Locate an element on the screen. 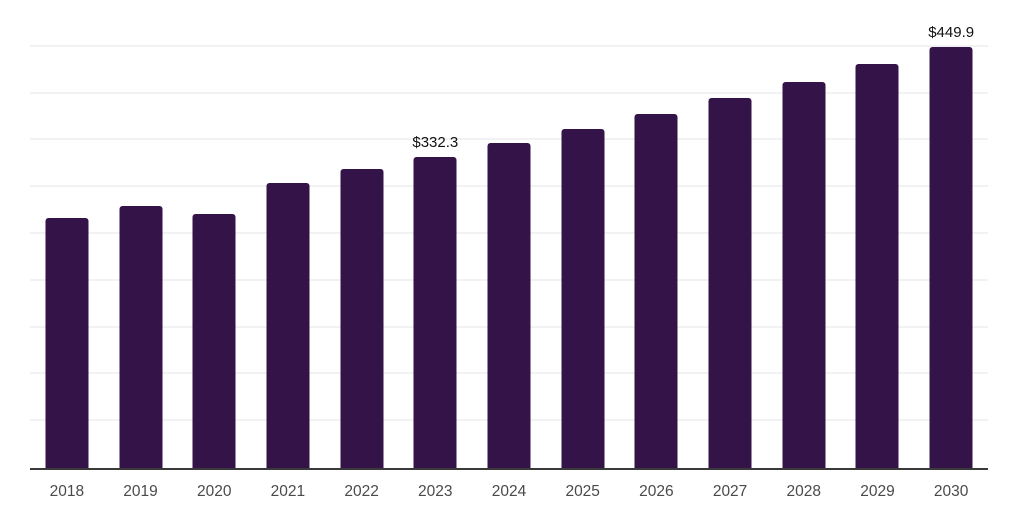 Image resolution: width=1024 pixels, height=512 pixels. x-tick-label: 2022 is located at coordinates (361, 491).